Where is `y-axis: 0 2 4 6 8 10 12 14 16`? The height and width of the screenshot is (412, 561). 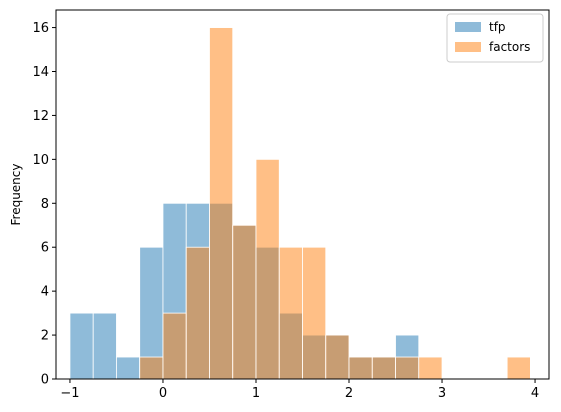 y-axis: 0 2 4 6 8 10 12 14 16 is located at coordinates (44, 204).